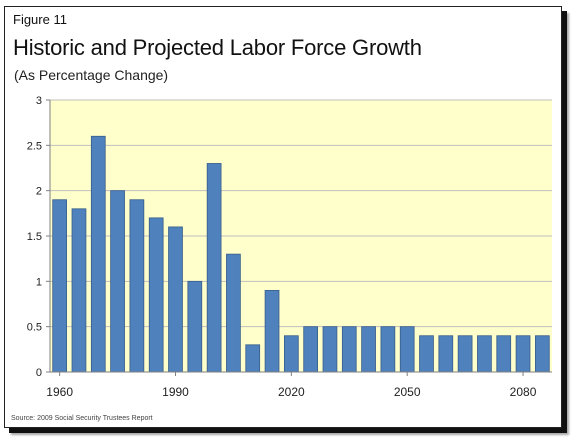  I want to click on x-tick-label: 2050, so click(407, 392).